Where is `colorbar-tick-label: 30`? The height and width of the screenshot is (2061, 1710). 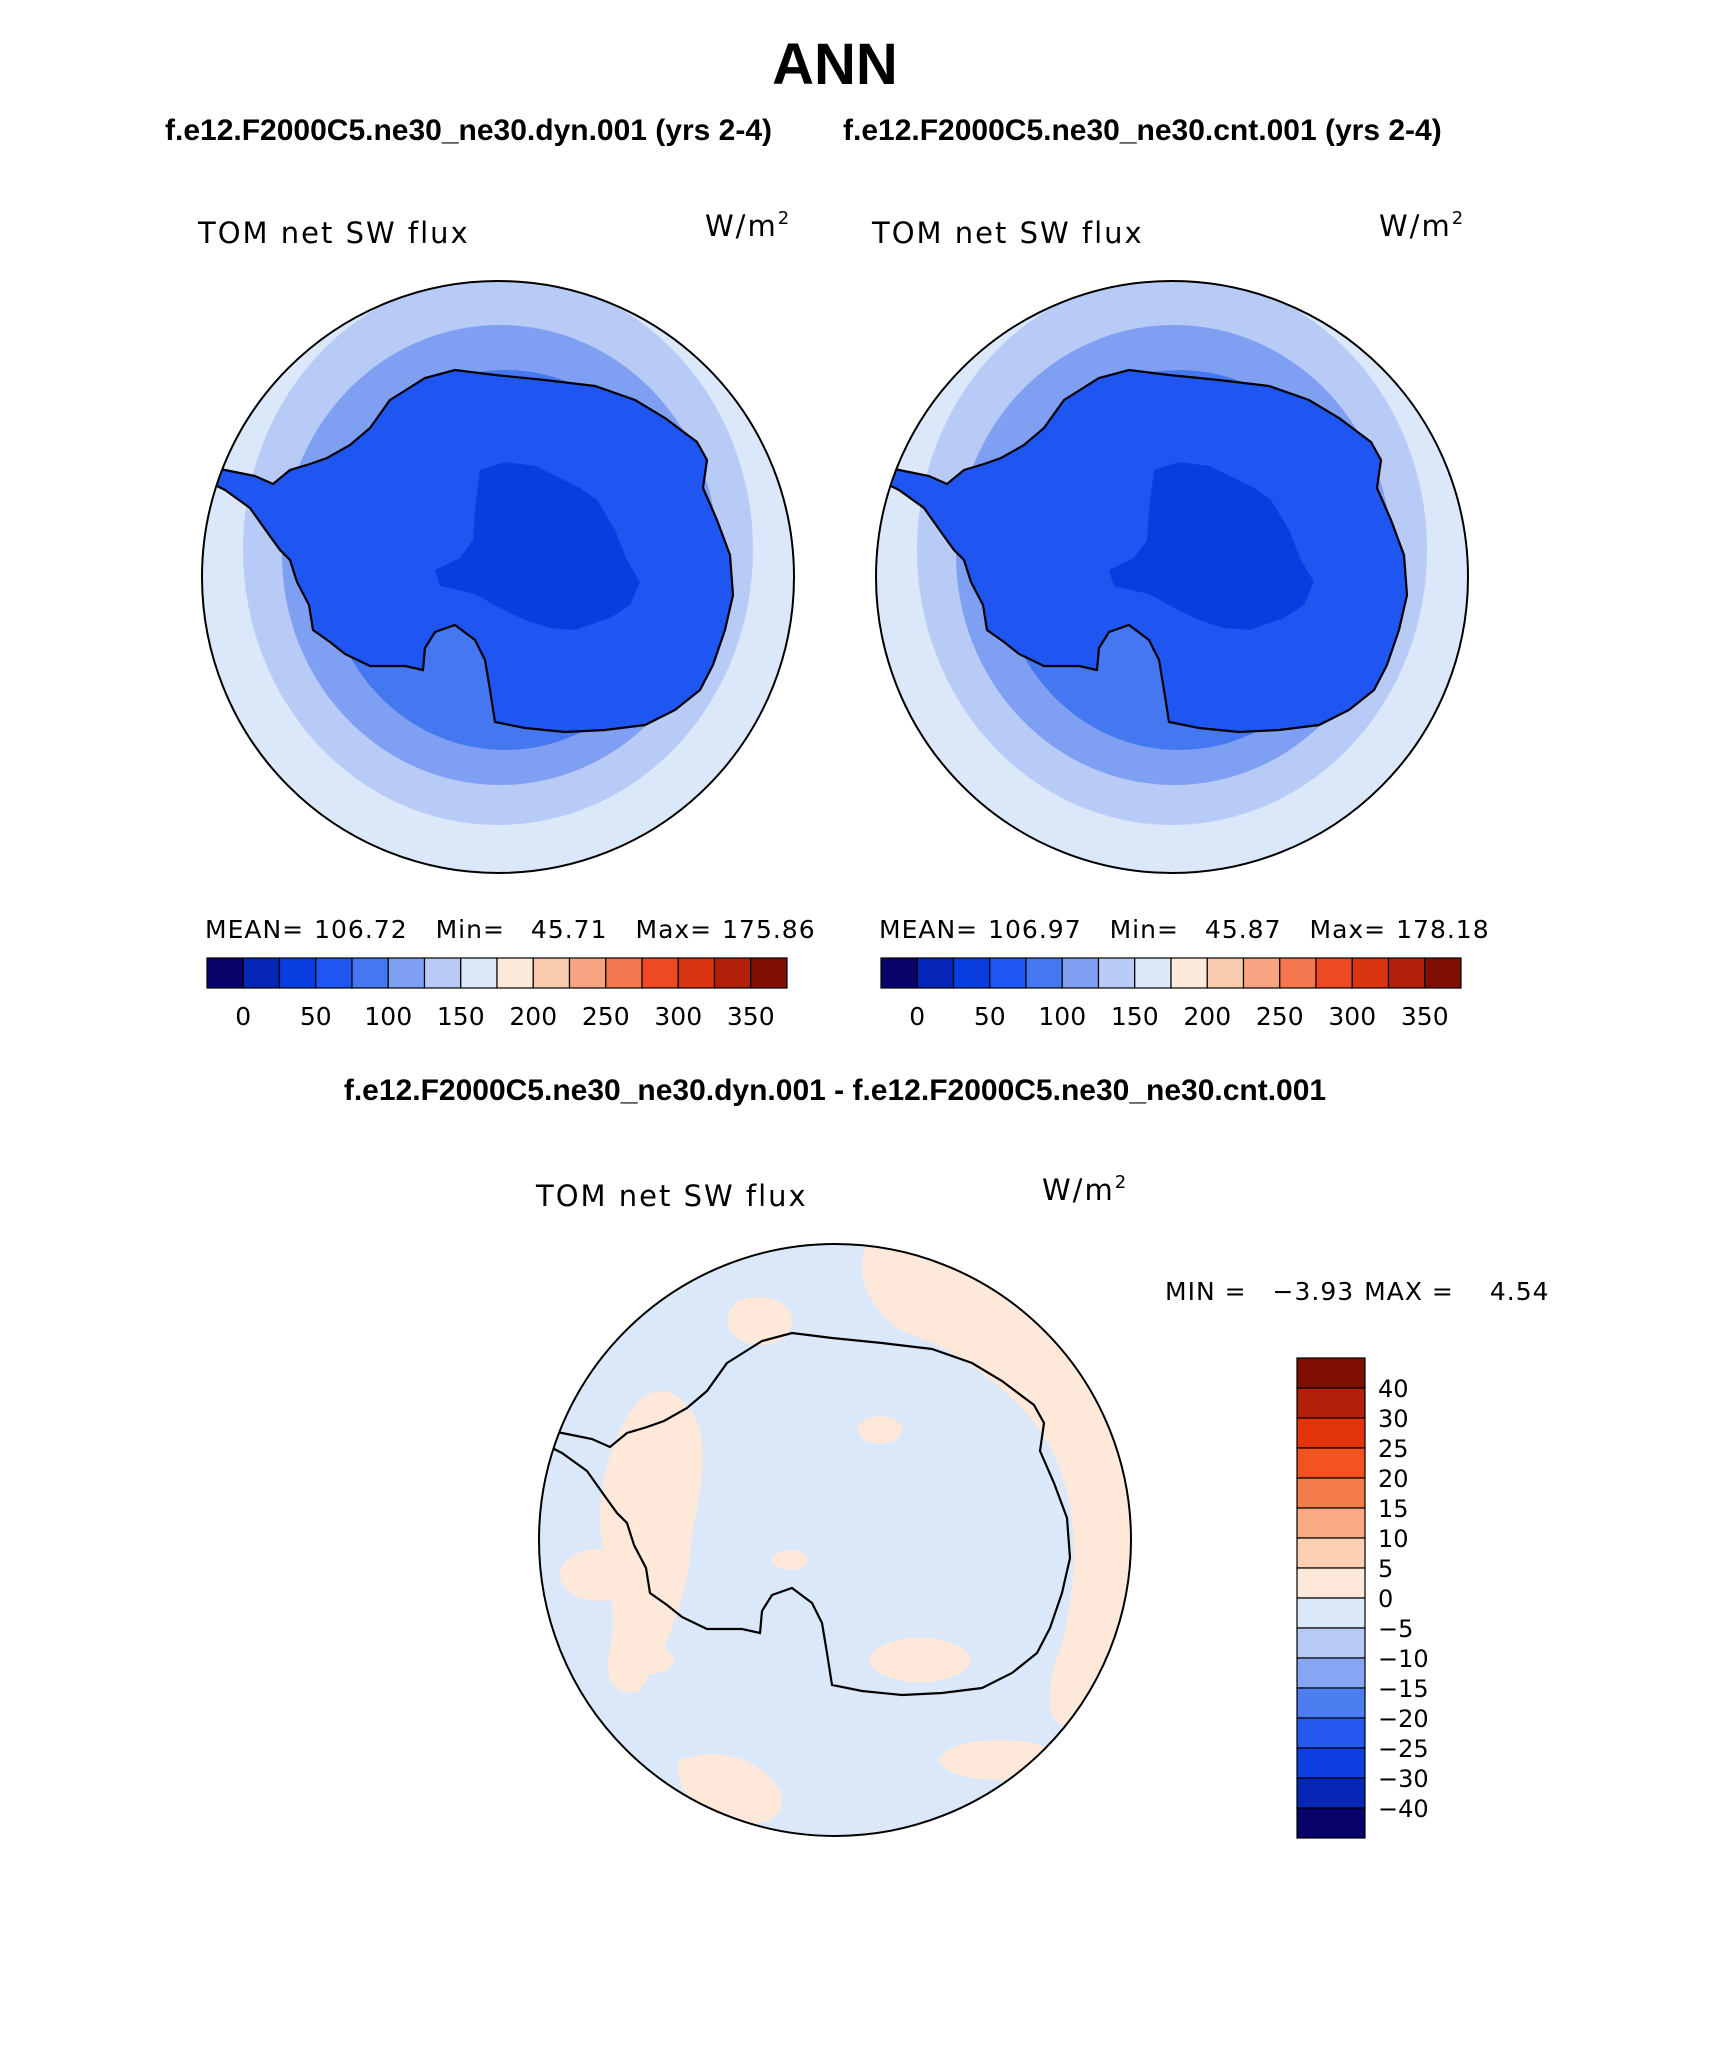
colorbar-tick-label: 30 is located at coordinates (1393, 1419).